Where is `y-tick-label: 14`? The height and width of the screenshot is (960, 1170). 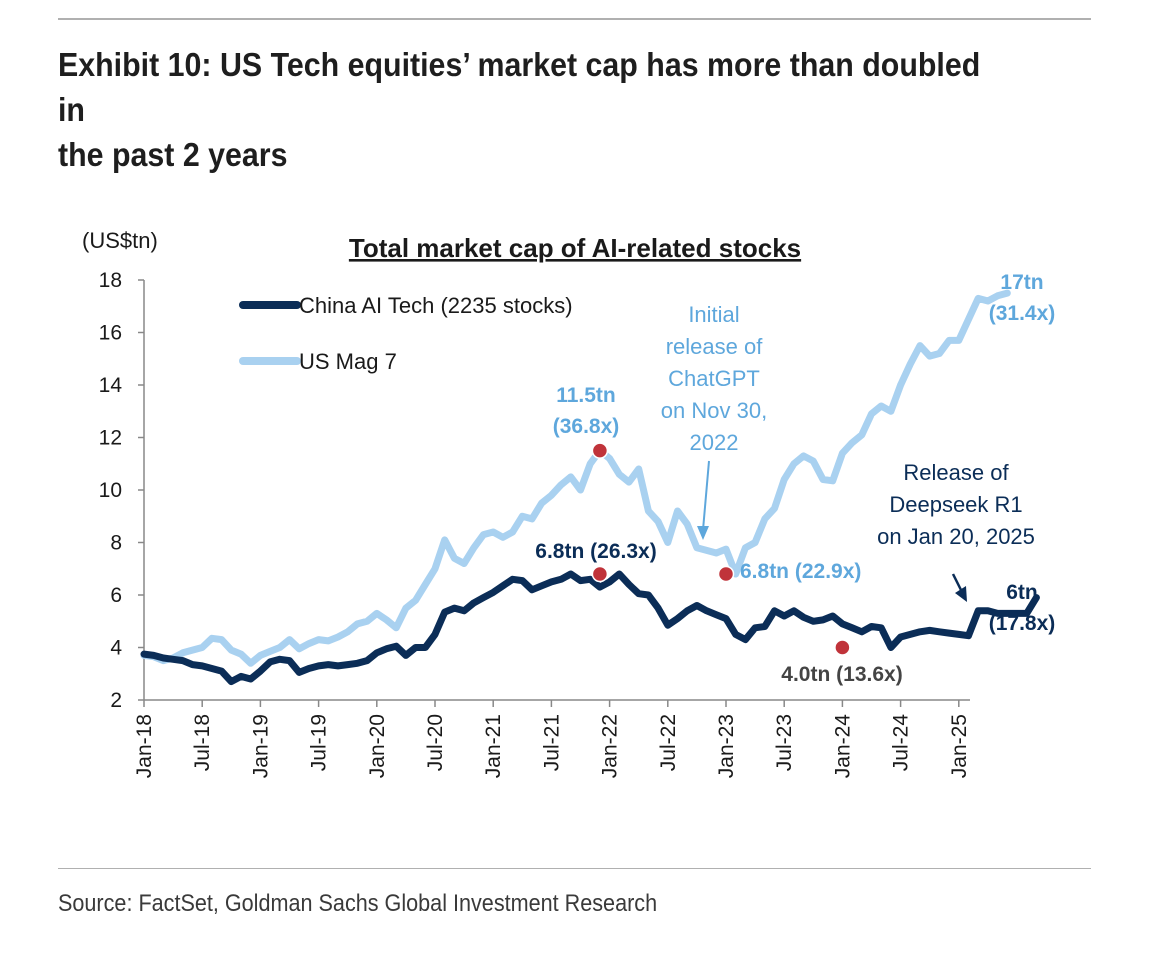
y-tick-label: 14 is located at coordinates (111, 385).